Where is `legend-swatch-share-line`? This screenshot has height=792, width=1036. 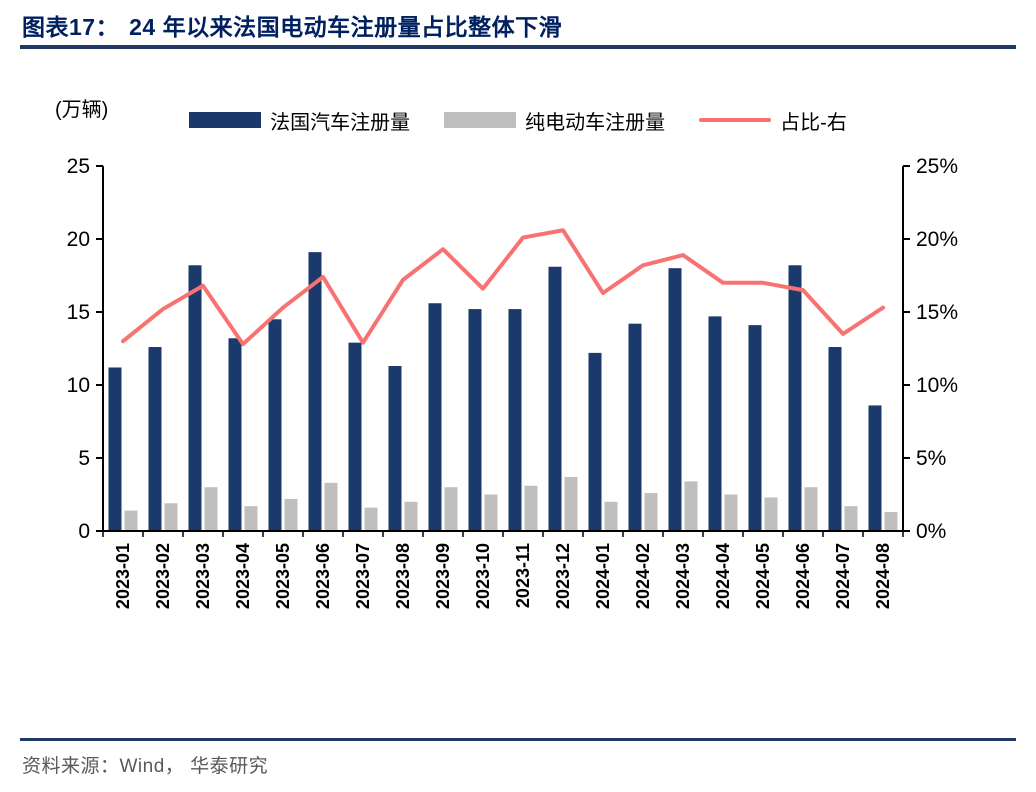
legend-swatch-share-line is located at coordinates (735, 120).